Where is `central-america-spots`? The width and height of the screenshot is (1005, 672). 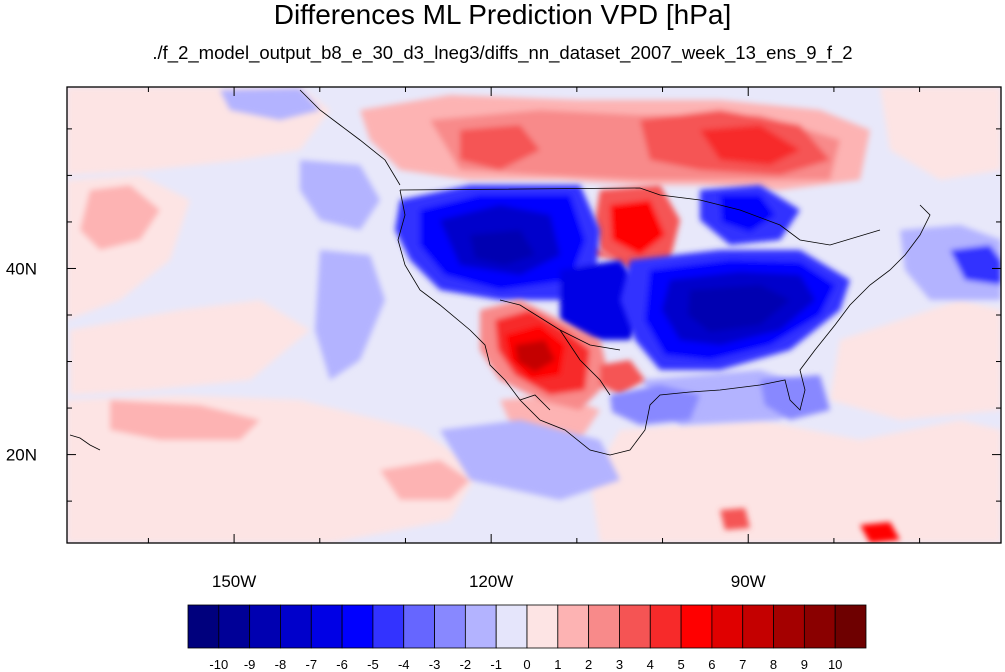
central-america-spots is located at coordinates (810, 525).